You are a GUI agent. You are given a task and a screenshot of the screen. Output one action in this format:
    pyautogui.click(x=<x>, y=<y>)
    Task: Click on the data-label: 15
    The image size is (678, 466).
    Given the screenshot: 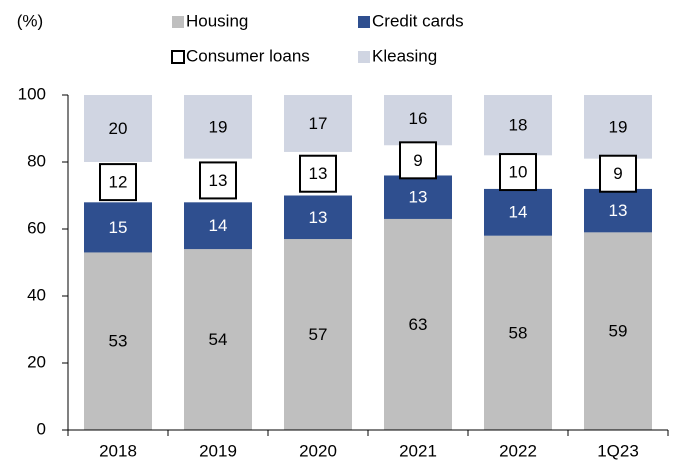 What is the action you would take?
    pyautogui.click(x=118, y=227)
    